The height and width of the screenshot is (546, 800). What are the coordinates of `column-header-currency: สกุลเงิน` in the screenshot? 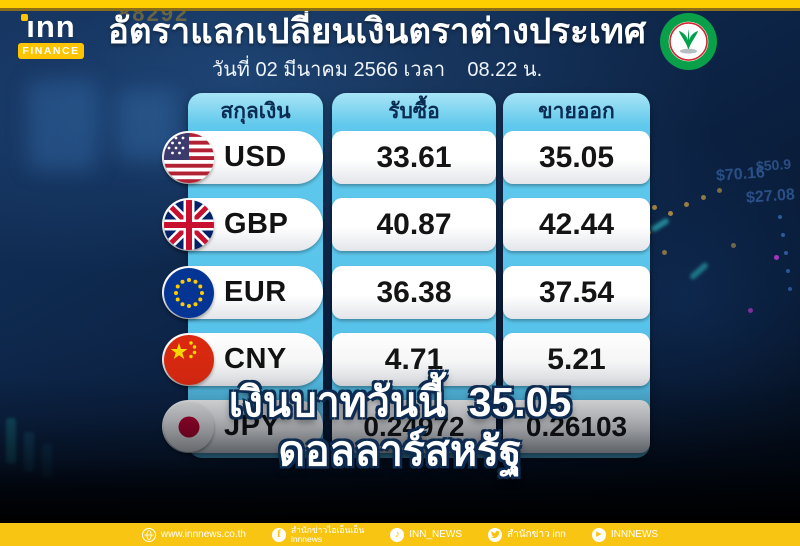 It's located at (255, 111).